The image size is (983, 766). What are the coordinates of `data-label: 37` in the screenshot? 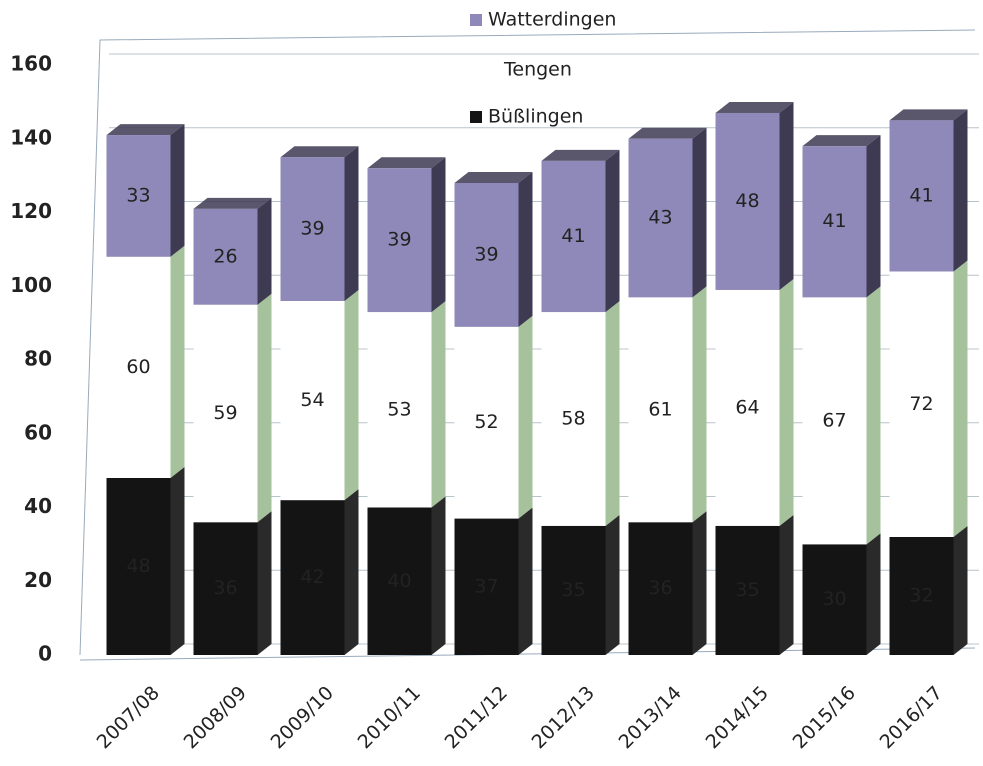 It's located at (486, 586).